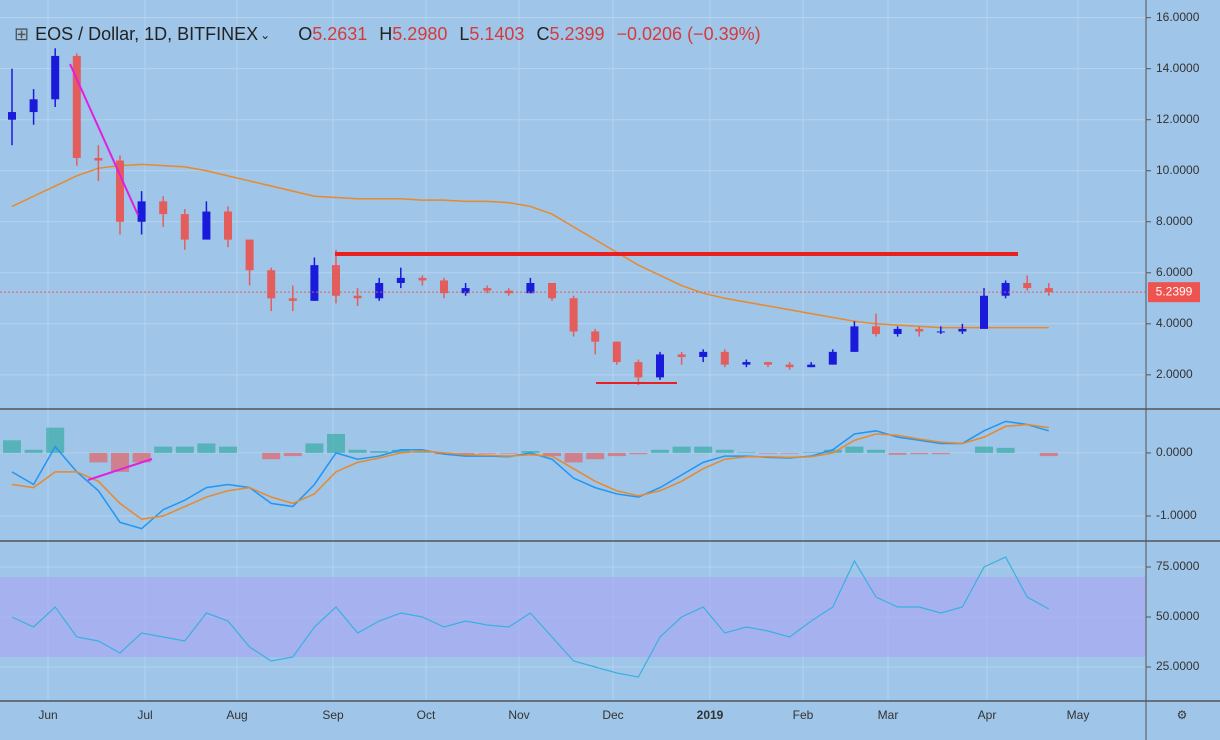 The image size is (1220, 740). I want to click on divergence-line, so click(120, 469).